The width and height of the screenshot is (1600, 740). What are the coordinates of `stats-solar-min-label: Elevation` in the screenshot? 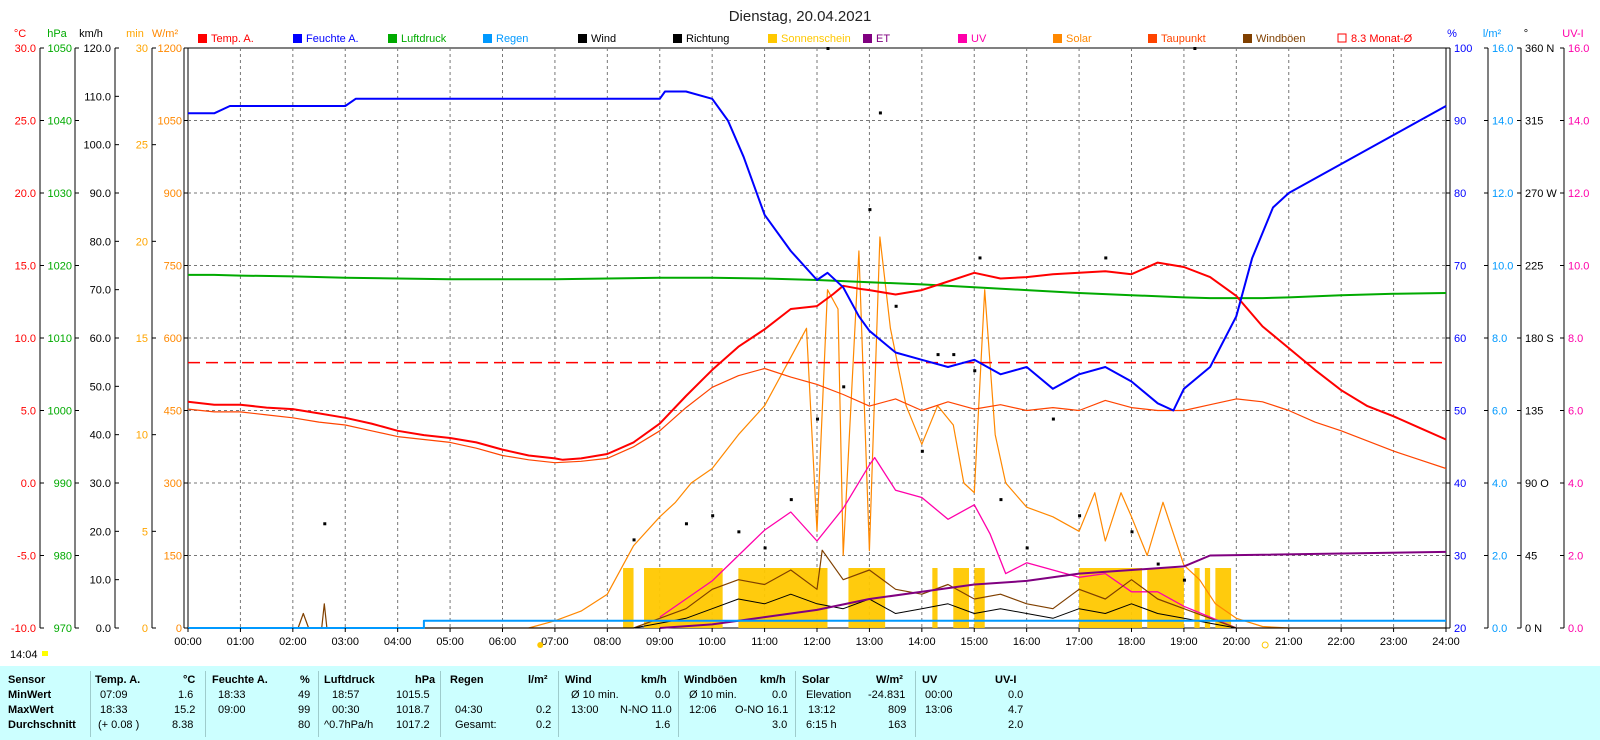 It's located at (829, 695).